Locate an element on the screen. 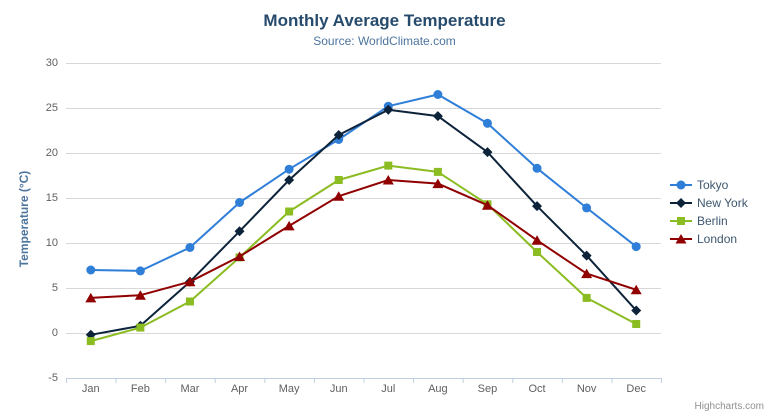  legend-item-tokyo: Tokyo is located at coordinates (709, 185).